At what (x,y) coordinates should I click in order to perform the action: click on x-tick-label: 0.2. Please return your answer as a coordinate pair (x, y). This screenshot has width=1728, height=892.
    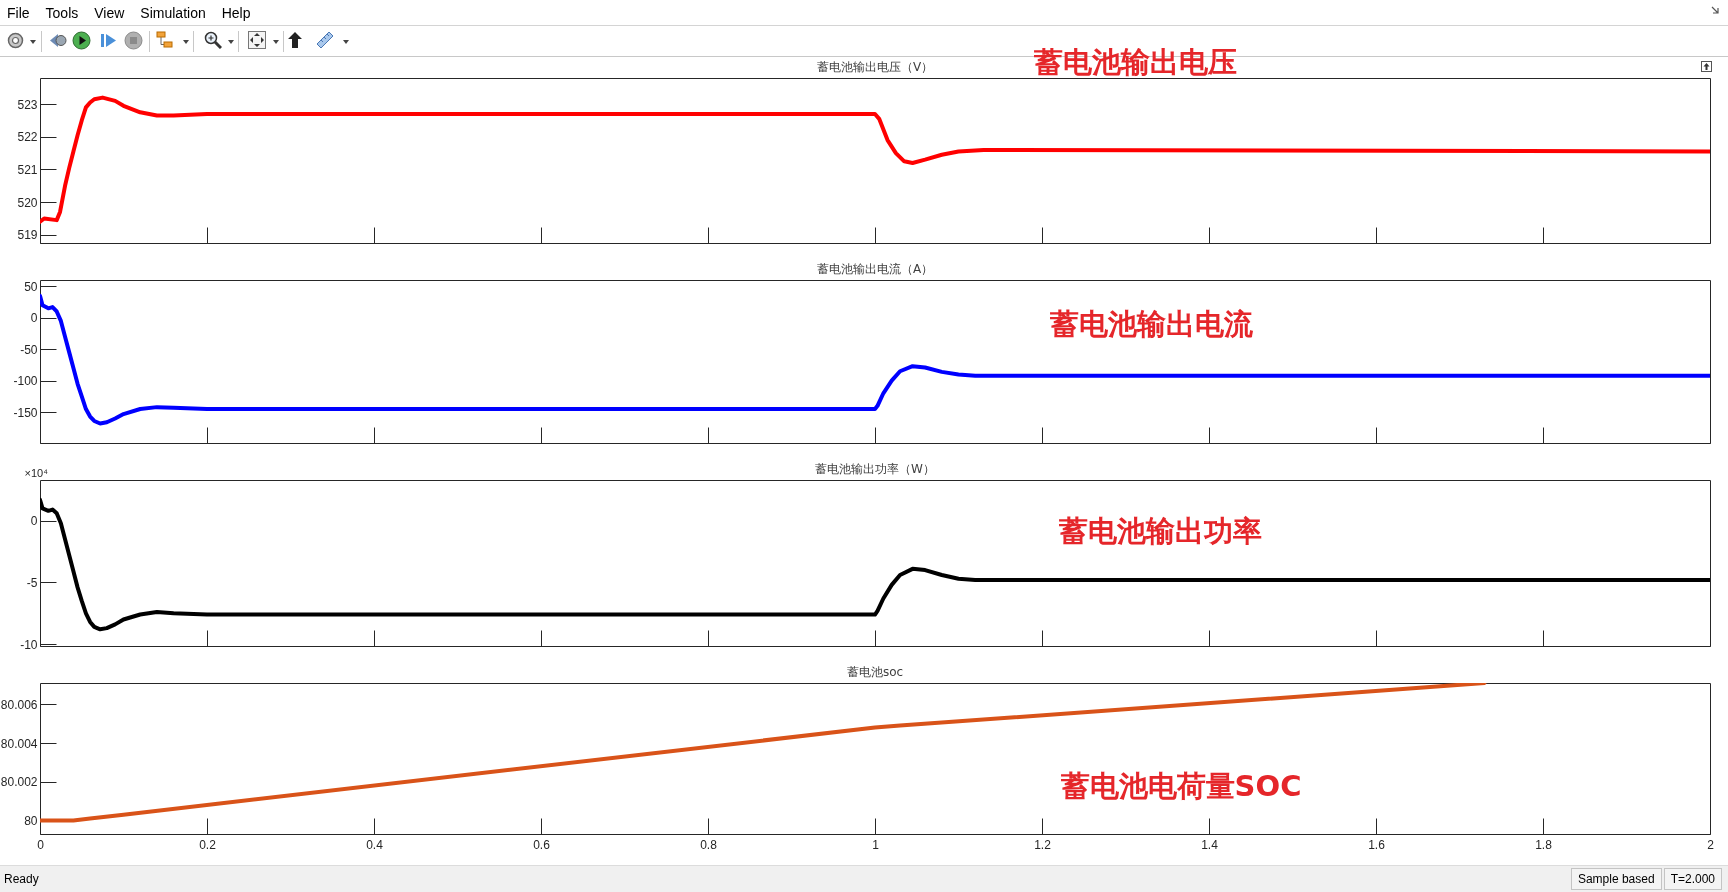
    Looking at the image, I should click on (208, 844).